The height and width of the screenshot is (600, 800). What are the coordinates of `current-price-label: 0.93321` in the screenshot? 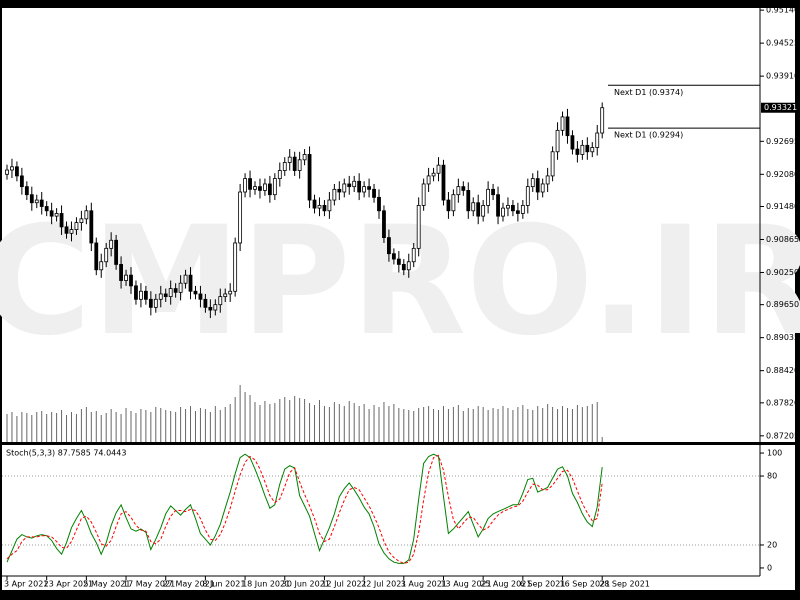 It's located at (780, 107).